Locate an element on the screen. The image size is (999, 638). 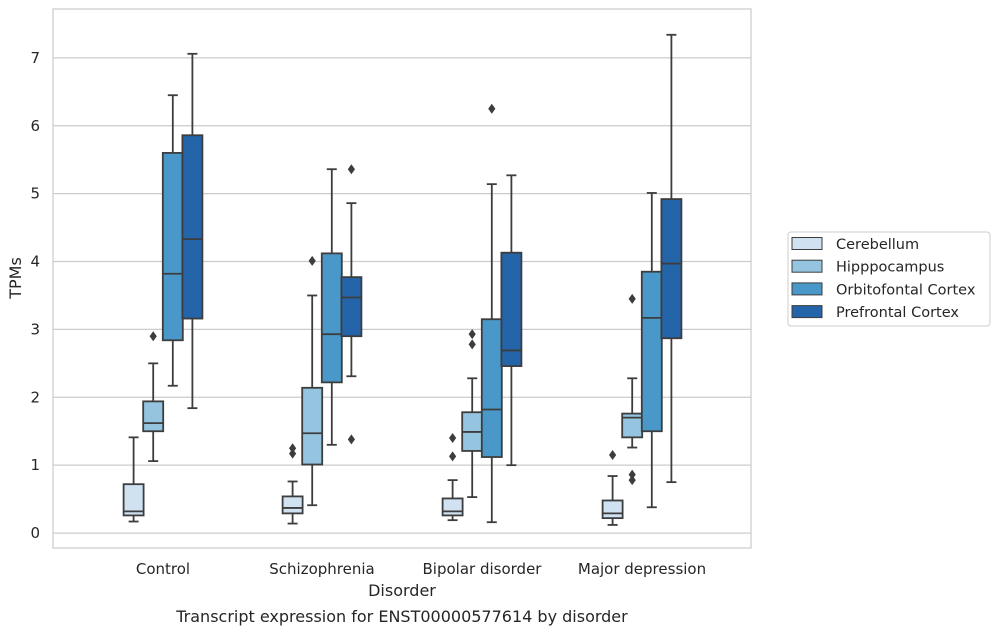
legend-label: Cerebellum is located at coordinates (877, 245).